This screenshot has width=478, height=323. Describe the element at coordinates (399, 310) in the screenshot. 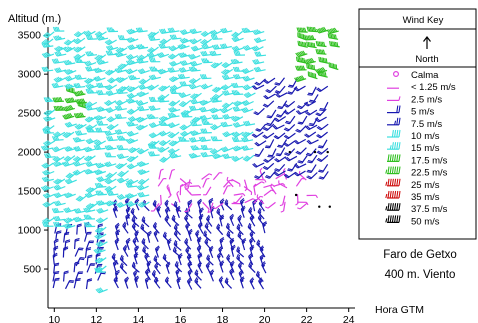

I see `x-axis-title: Hora GTM` at that location.